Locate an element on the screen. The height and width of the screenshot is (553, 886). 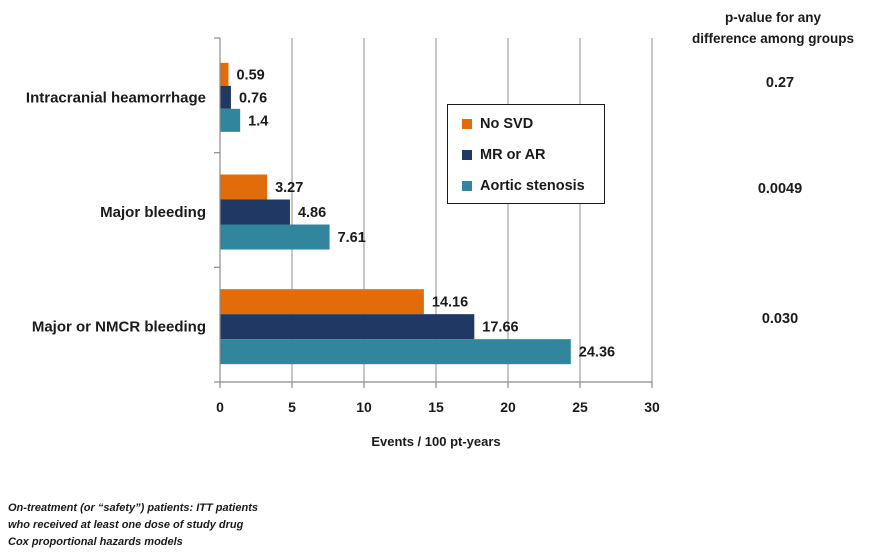
data-label: 17.66 is located at coordinates (500, 328).